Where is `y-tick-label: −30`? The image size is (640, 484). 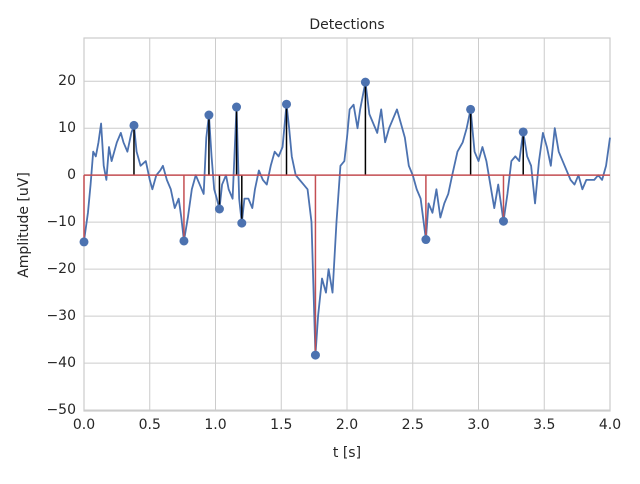 y-tick-label: −30 is located at coordinates (61, 316).